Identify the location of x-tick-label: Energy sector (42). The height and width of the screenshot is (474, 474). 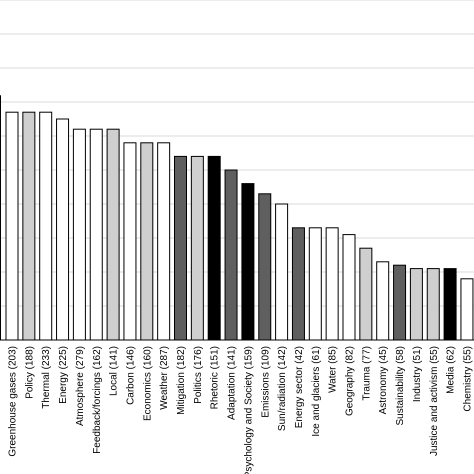
(299, 387).